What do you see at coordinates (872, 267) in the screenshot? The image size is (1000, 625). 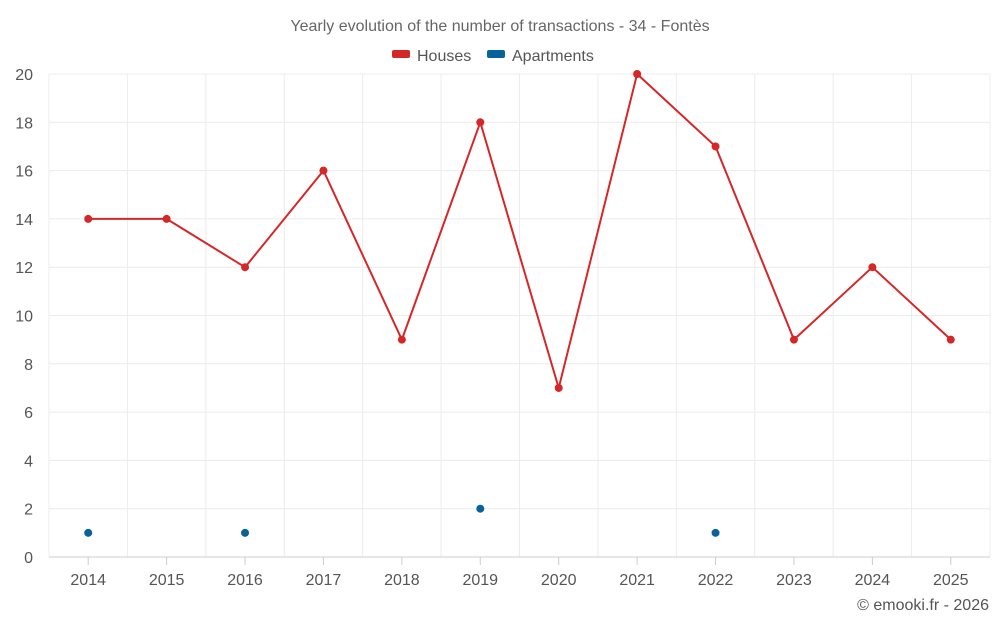 I see `data-point-houses-2024` at bounding box center [872, 267].